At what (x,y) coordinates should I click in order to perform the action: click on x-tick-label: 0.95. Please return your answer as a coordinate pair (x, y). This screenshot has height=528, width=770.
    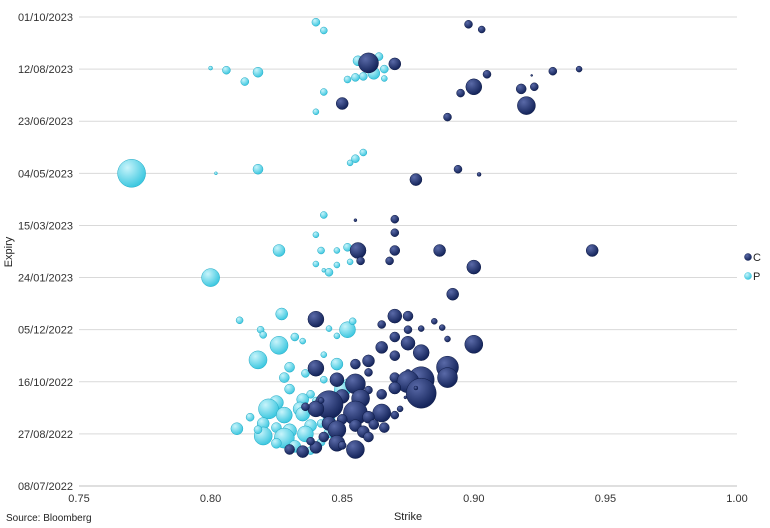
    Looking at the image, I should click on (605, 499).